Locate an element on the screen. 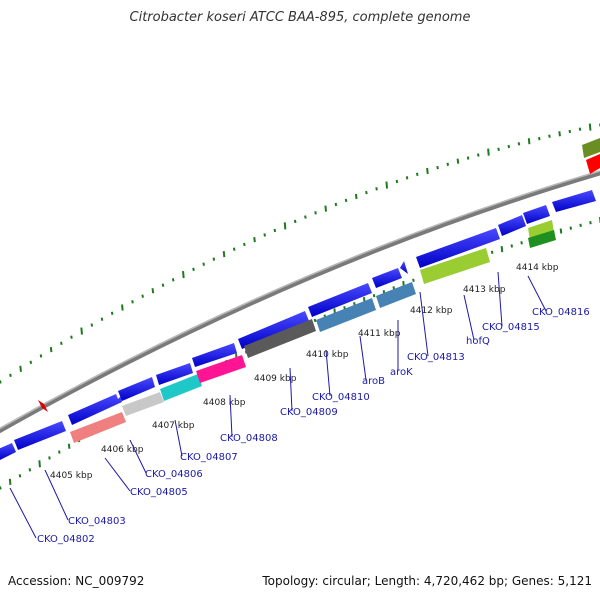 The image size is (600, 600). feature-block-magenta is located at coordinates (221, 369).